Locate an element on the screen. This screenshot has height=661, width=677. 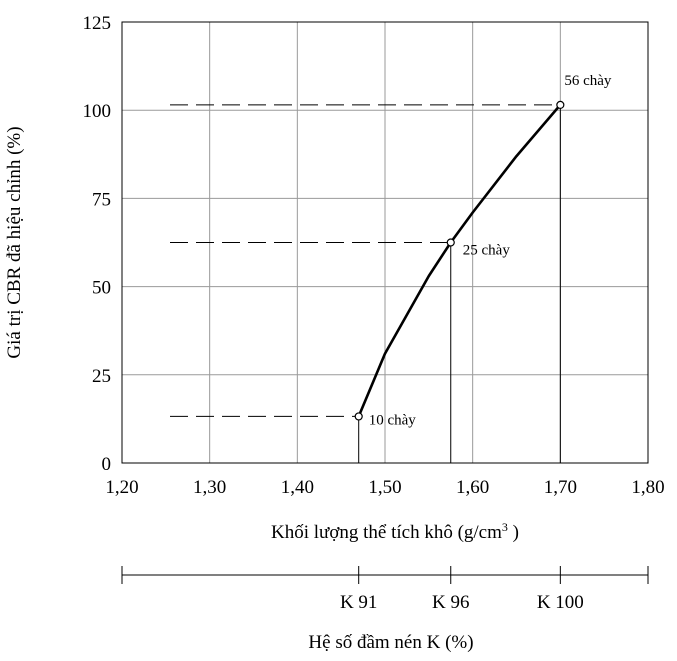
y-tick-labels: 0 25 50 75 100 125 is located at coordinates (97, 244).